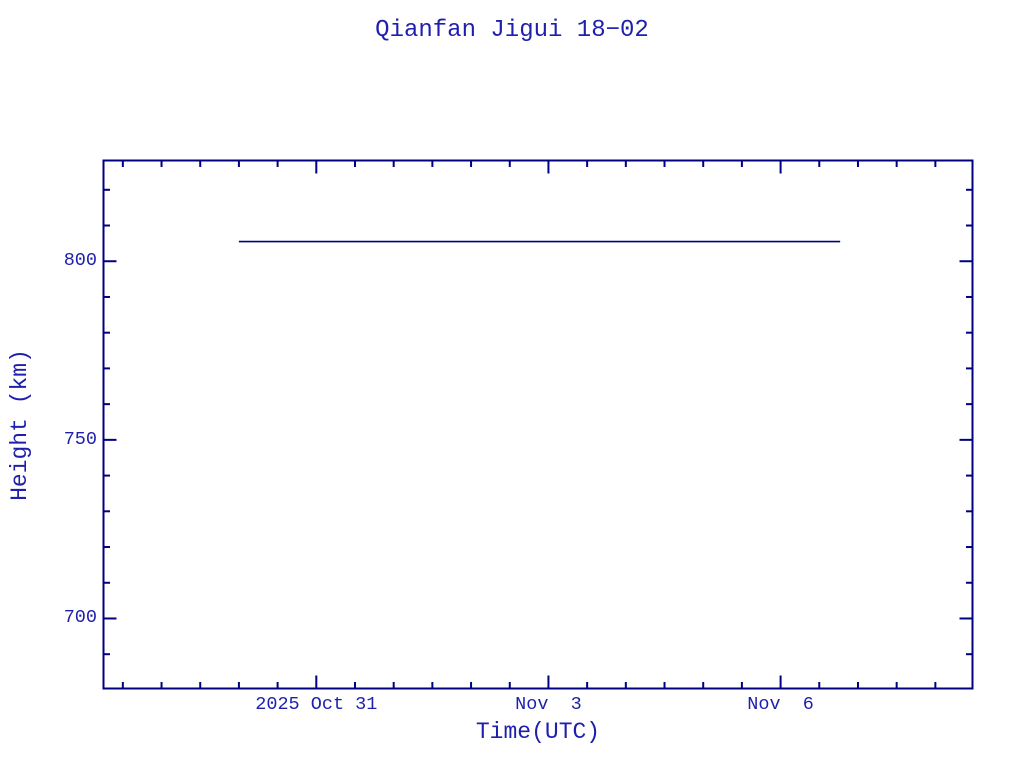 Image resolution: width=1024 pixels, height=768 pixels. What do you see at coordinates (80, 618) in the screenshot?
I see `y-tick-label: 700` at bounding box center [80, 618].